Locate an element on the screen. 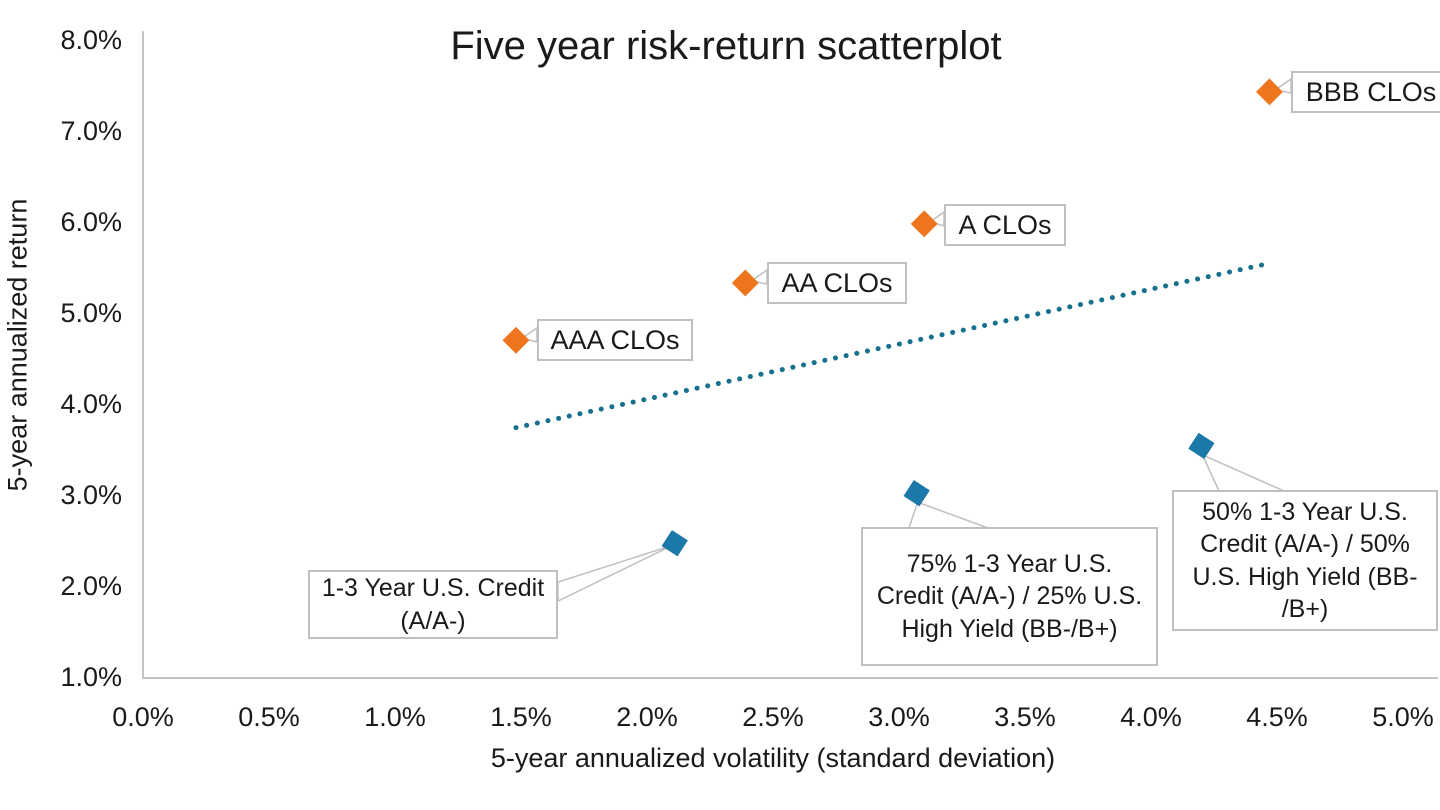 The width and height of the screenshot is (1440, 810). x-tick-label: 4.0% is located at coordinates (1151, 717).